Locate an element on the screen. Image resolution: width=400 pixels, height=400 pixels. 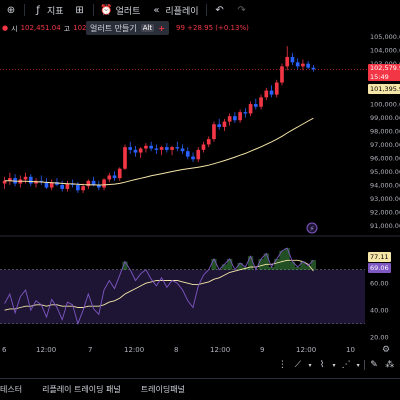
replay-button: « 리플레이 is located at coordinates (174, 10).